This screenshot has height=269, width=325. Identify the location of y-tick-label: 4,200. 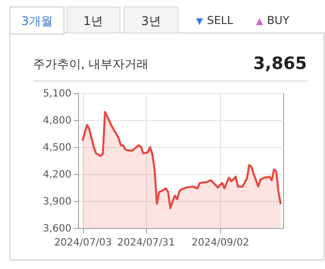
(57, 175).